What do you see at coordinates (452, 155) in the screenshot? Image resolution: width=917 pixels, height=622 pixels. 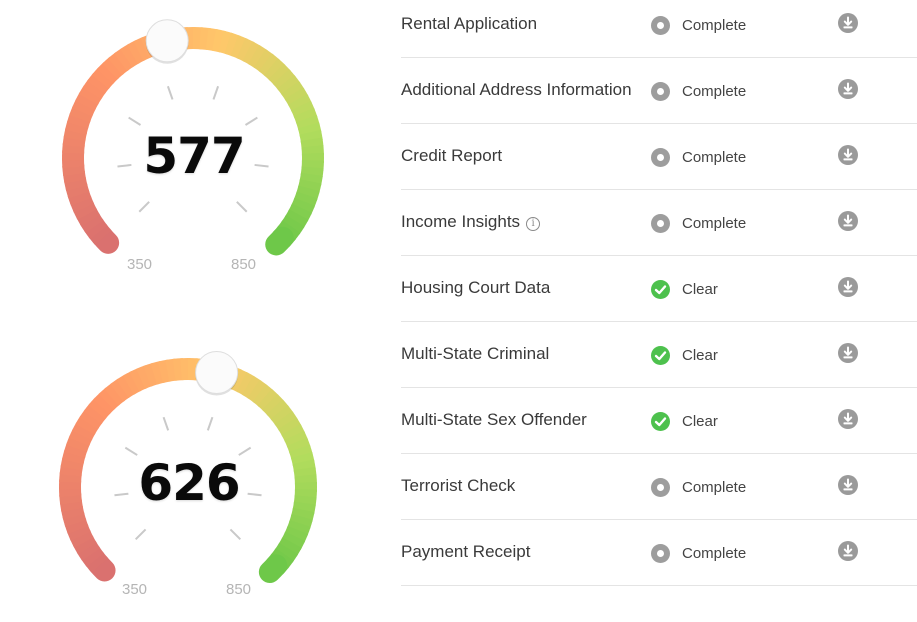 I see `report-name: Credit Report` at bounding box center [452, 155].